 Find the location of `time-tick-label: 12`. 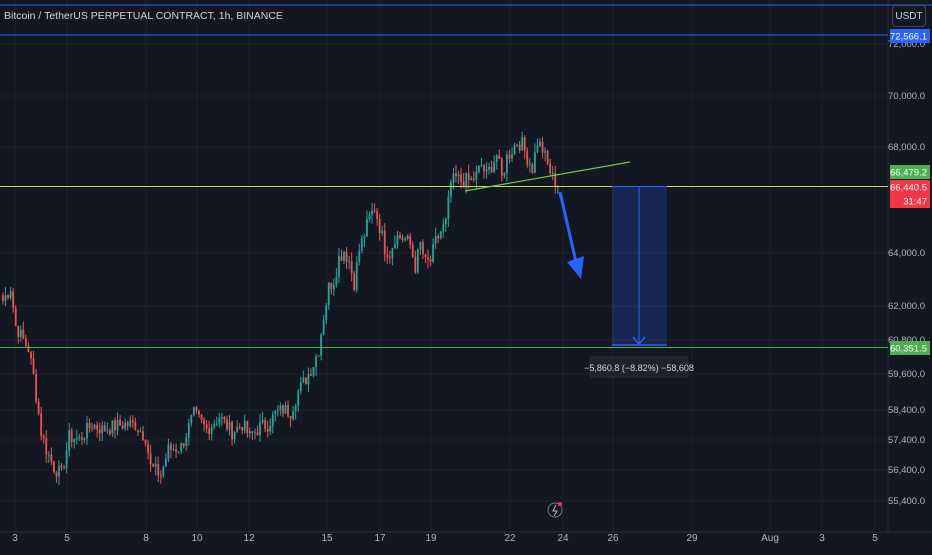

time-tick-label: 12 is located at coordinates (249, 538).